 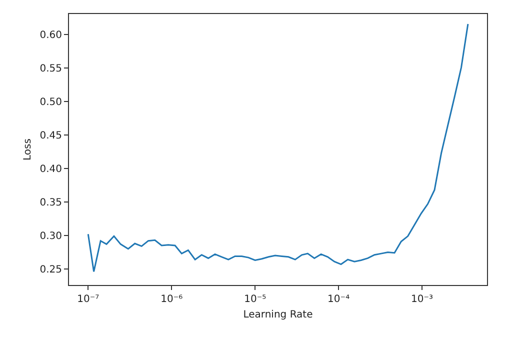 I want to click on y-tick-label: 0.25, so click(x=51, y=270).